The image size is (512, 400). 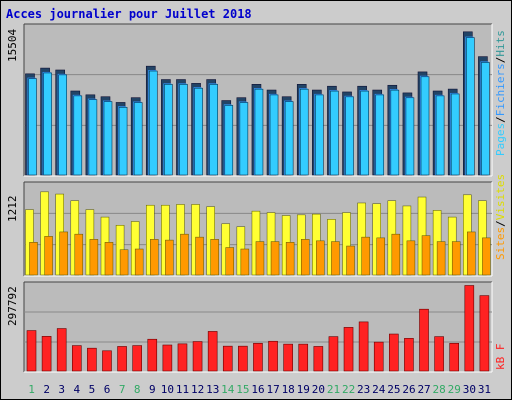 I want to click on x-label-day-12: 12, so click(x=197, y=389).